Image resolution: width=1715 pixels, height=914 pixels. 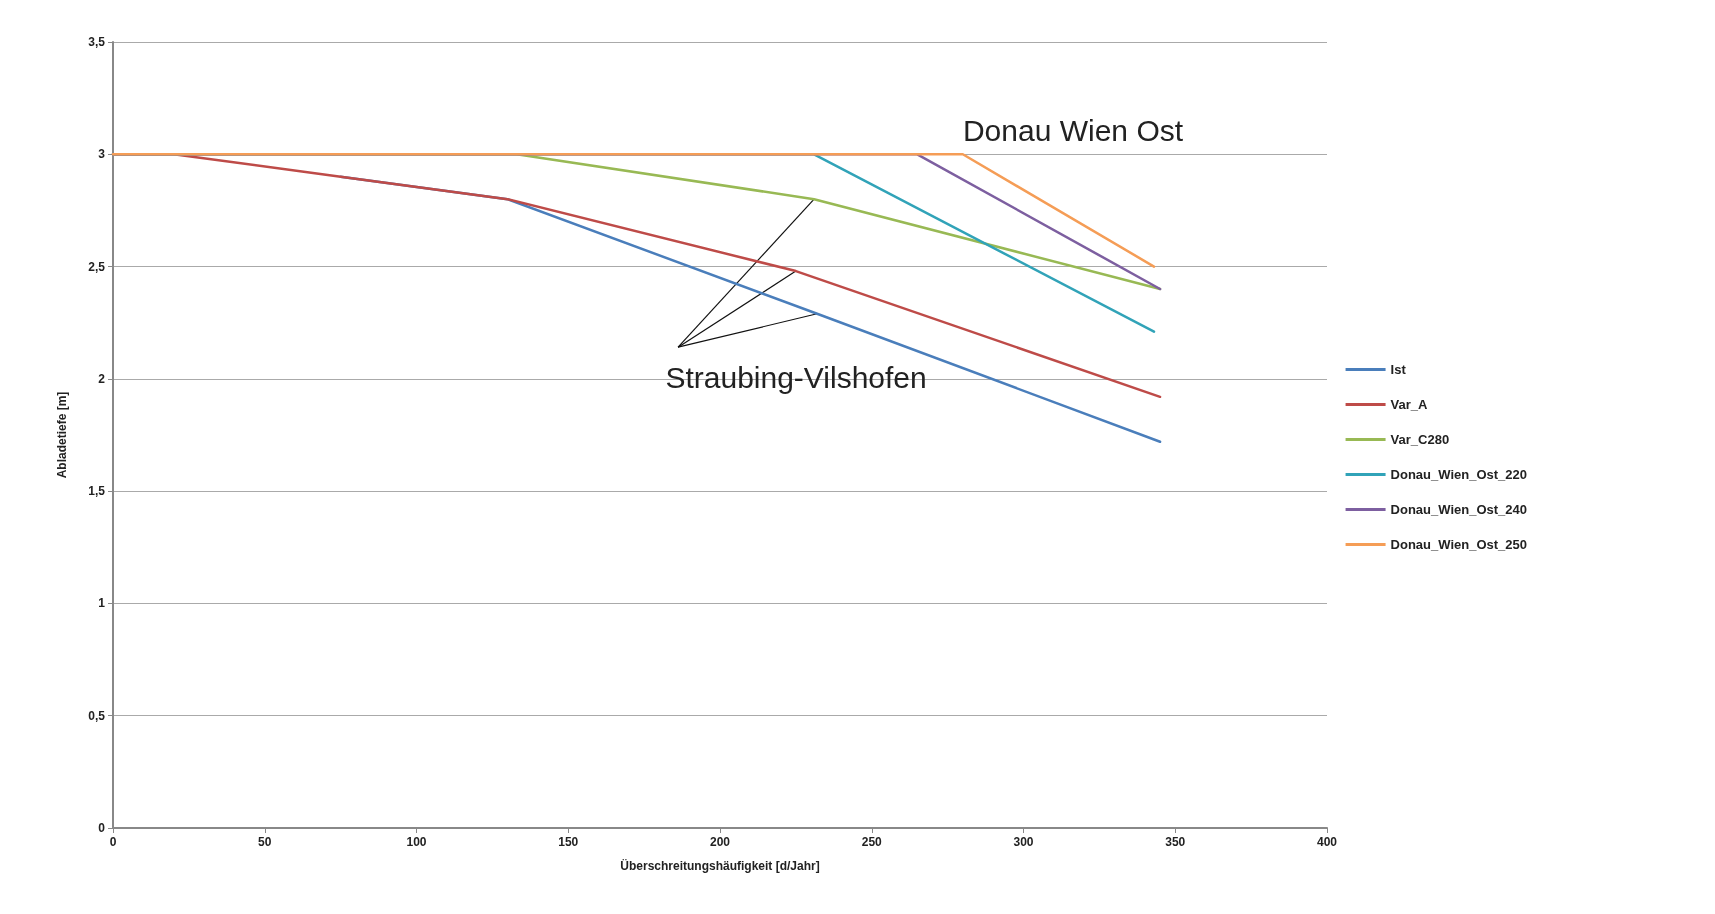 I want to click on y-tick-label: 2, so click(x=102, y=378).